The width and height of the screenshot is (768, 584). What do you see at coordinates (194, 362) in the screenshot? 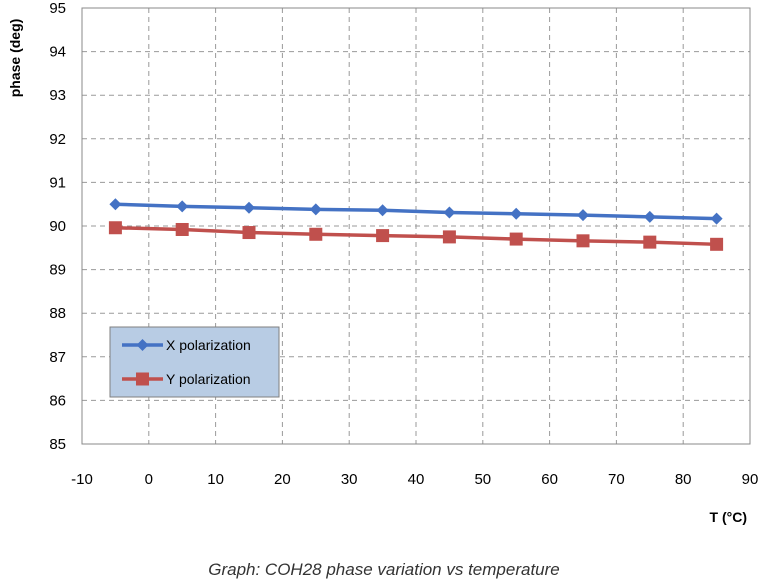
I see `legend: X polarization Y polarization` at bounding box center [194, 362].